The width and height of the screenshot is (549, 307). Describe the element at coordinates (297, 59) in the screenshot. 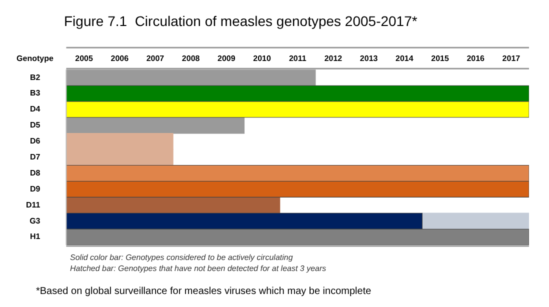

I see `x-tick-label: 2011` at that location.